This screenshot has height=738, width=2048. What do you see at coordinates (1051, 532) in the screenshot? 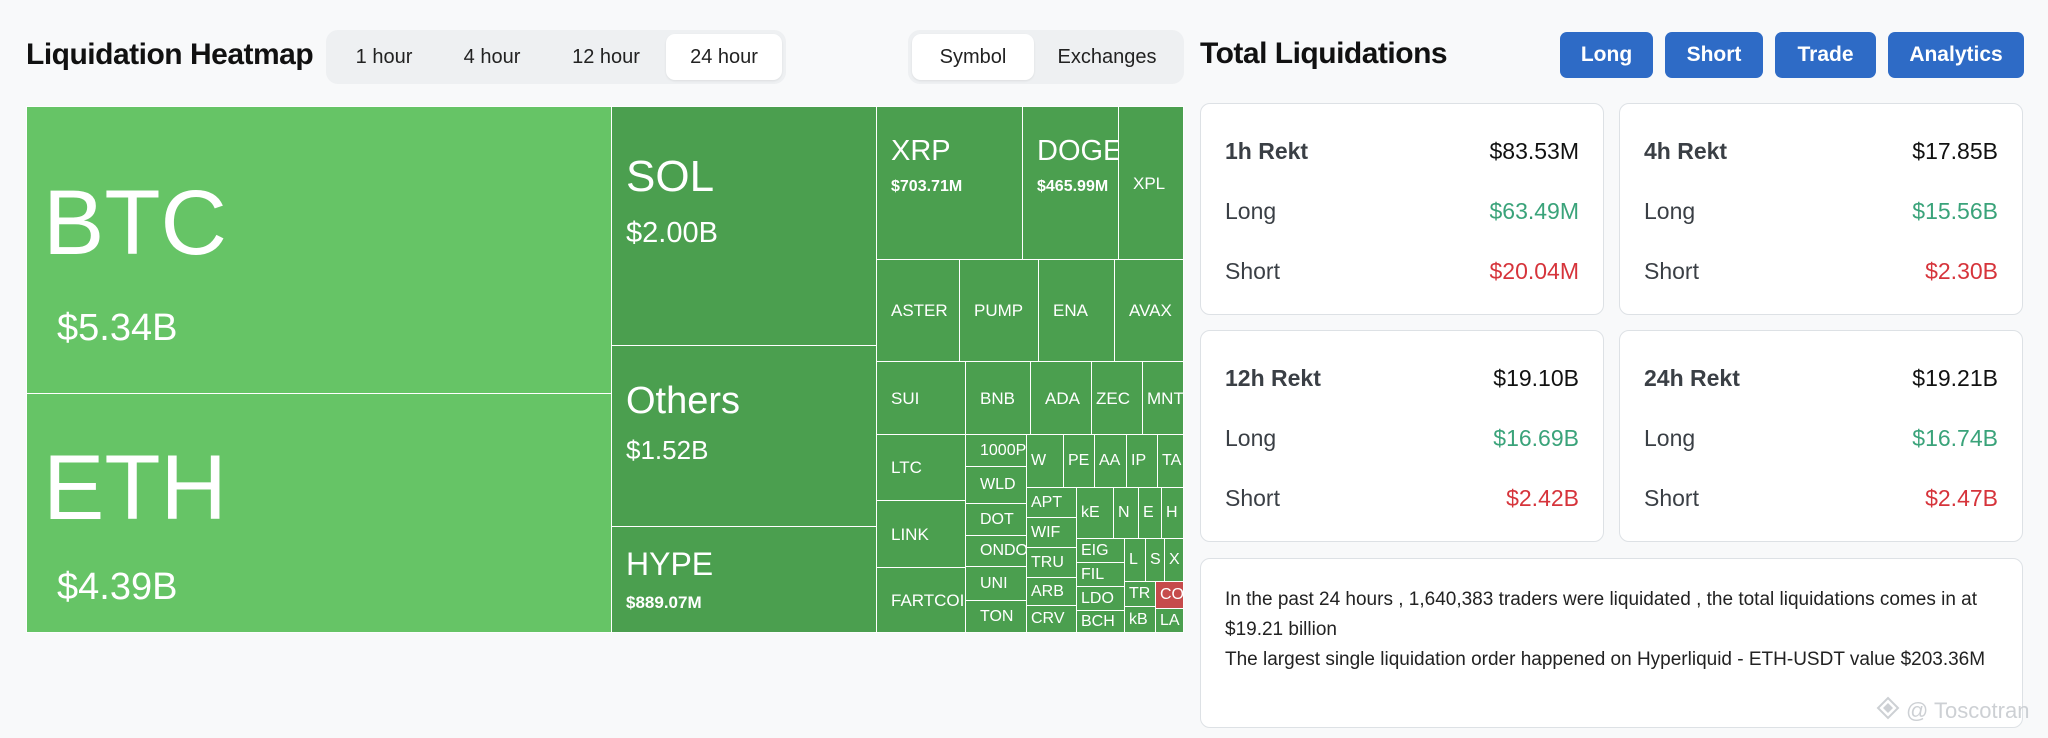
I see `heatmap-tile-wif: WIF` at bounding box center [1051, 532].